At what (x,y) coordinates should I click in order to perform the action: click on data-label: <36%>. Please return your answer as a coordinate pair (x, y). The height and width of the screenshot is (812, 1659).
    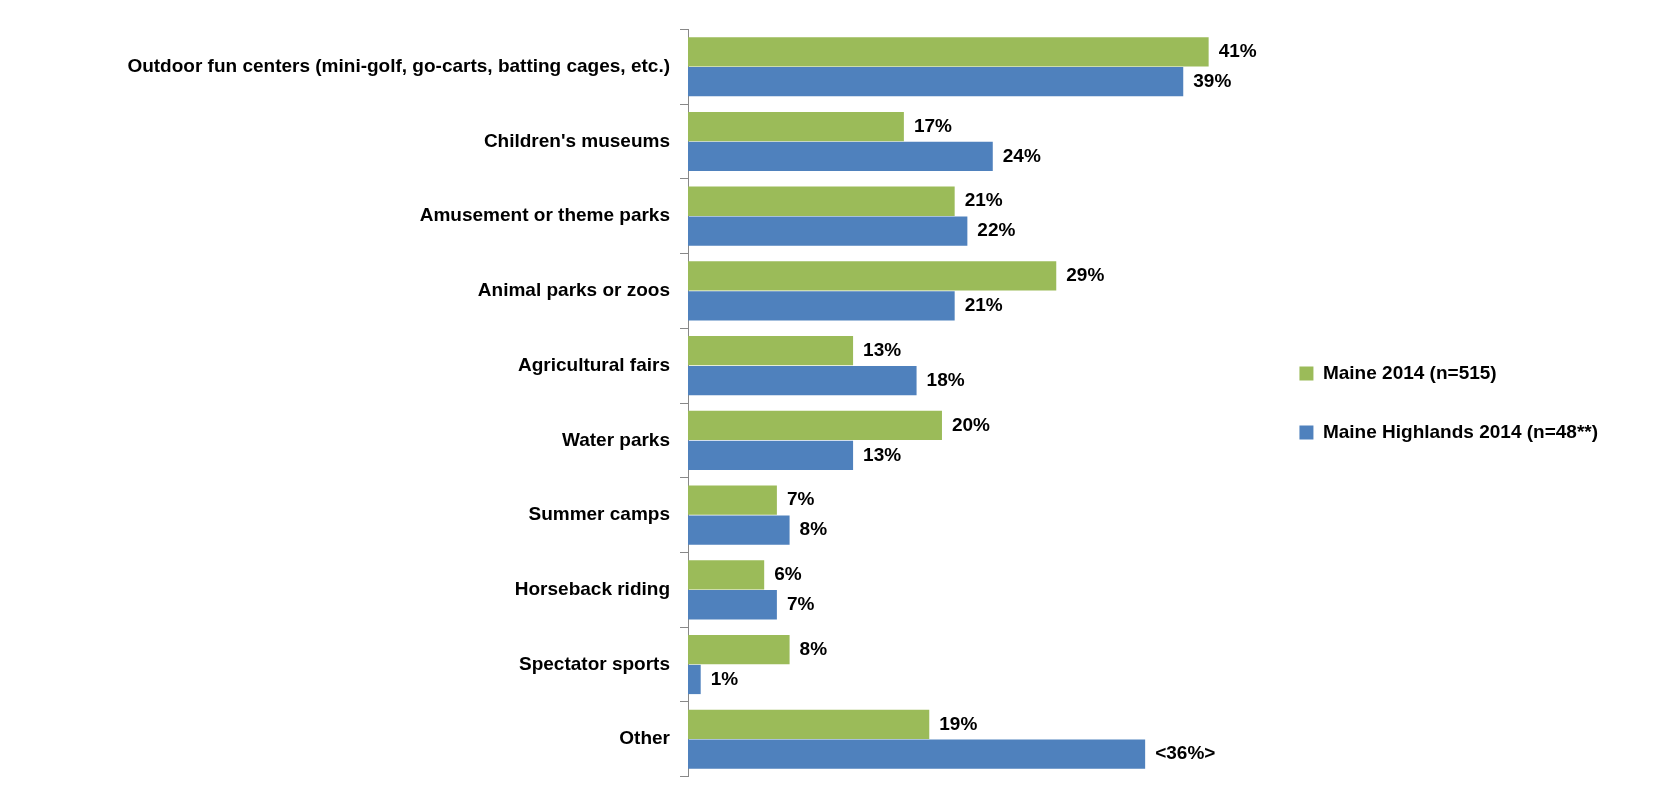
    Looking at the image, I should click on (1185, 753).